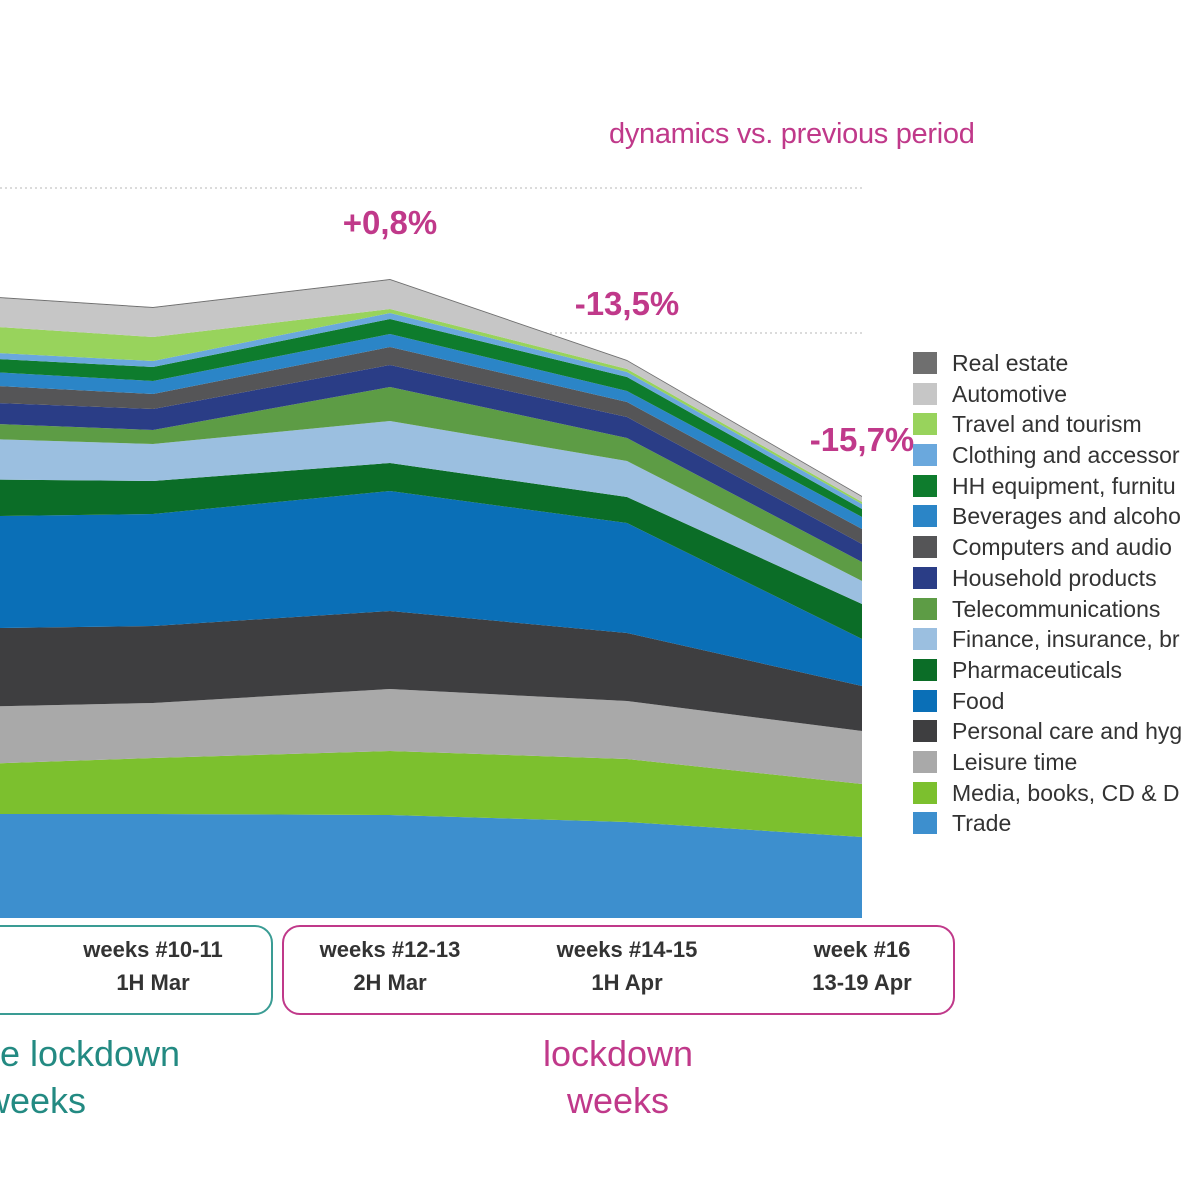 This screenshot has width=1200, height=1200. I want to click on lockdown-box, so click(618, 970).